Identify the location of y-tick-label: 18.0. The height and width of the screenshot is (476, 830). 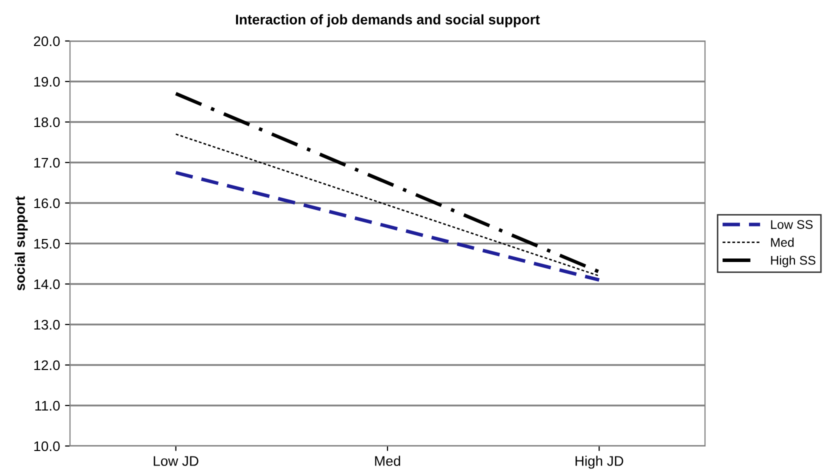
(47, 122).